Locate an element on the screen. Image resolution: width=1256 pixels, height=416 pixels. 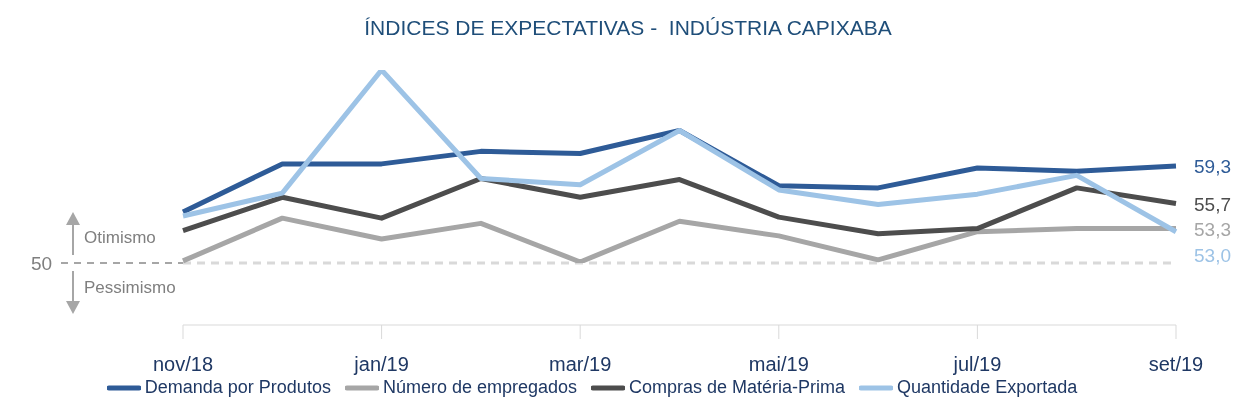
legend-label: Quantidade Exportada is located at coordinates (987, 387).